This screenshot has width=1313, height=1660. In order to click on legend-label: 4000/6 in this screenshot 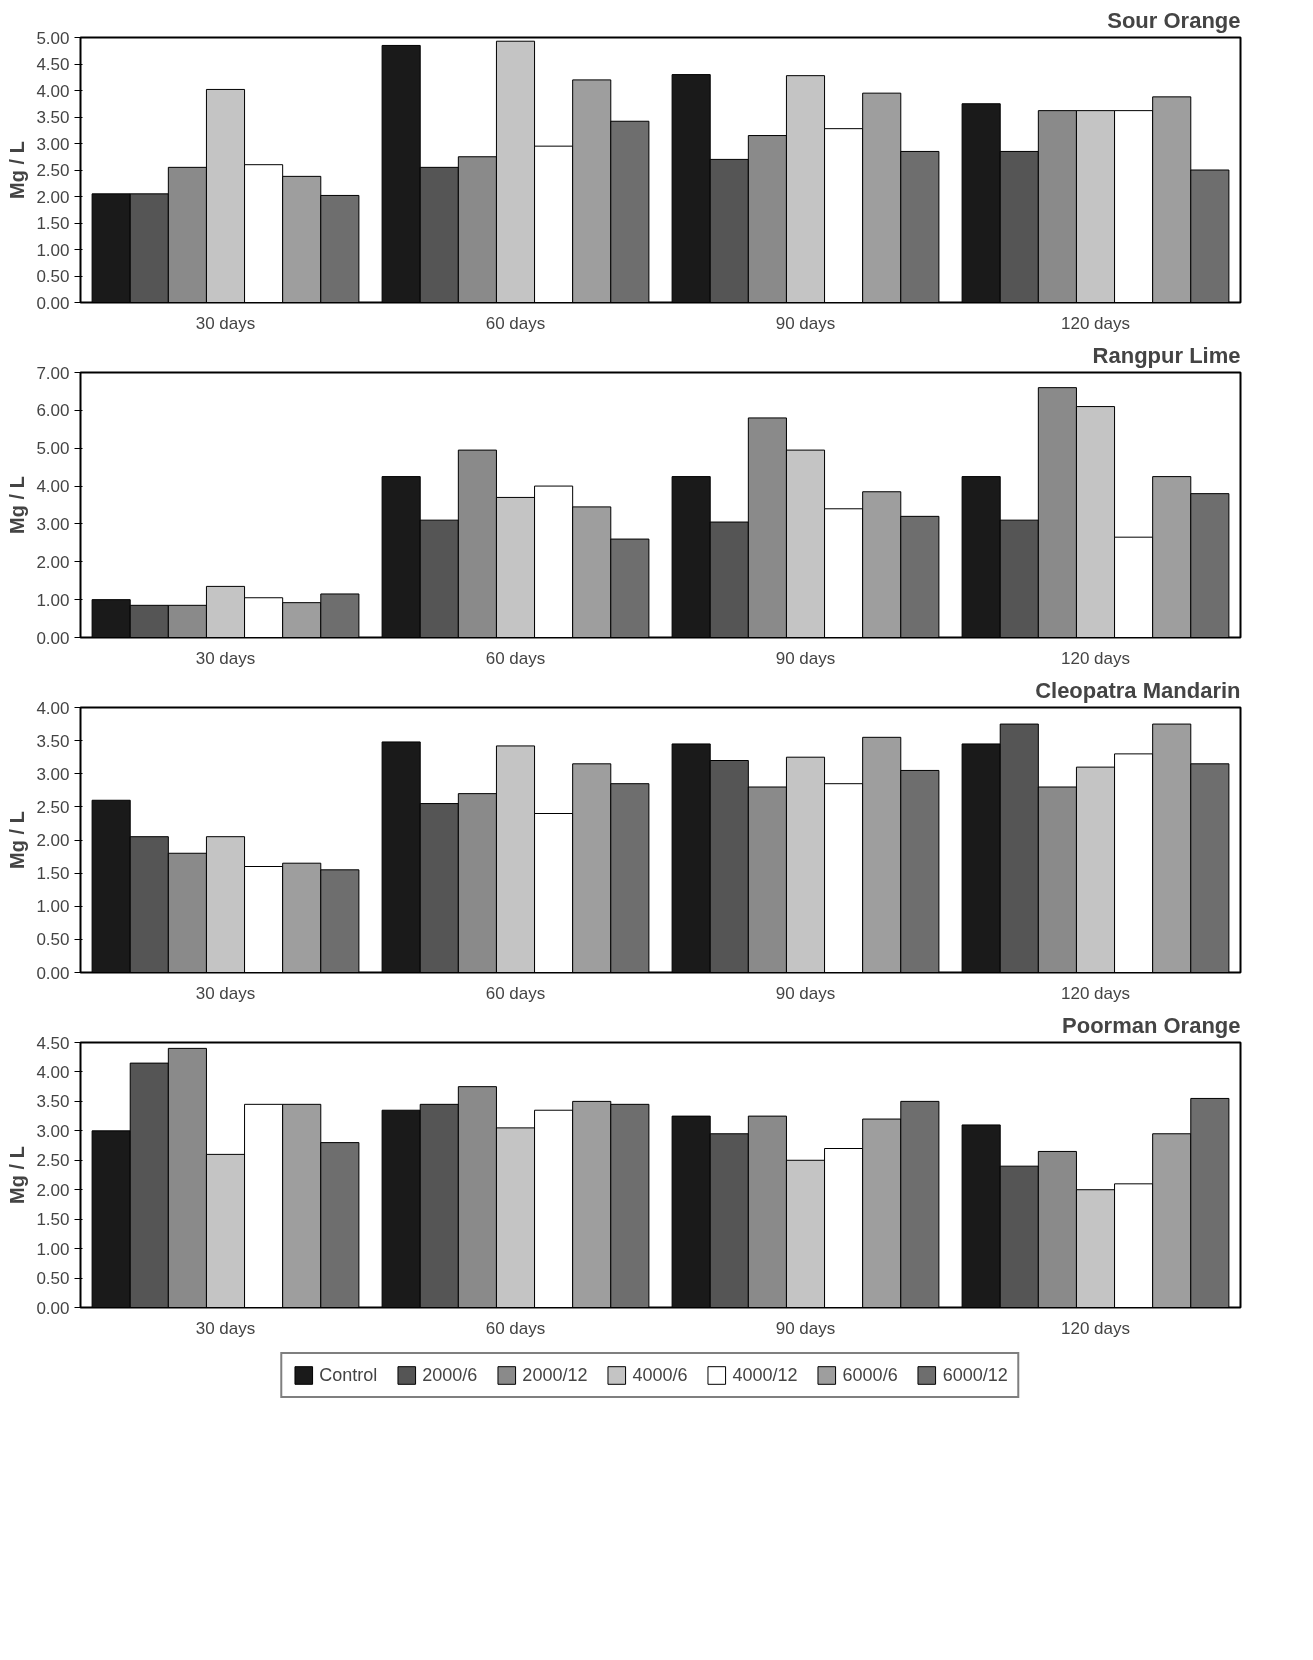, I will do `click(660, 1375)`.